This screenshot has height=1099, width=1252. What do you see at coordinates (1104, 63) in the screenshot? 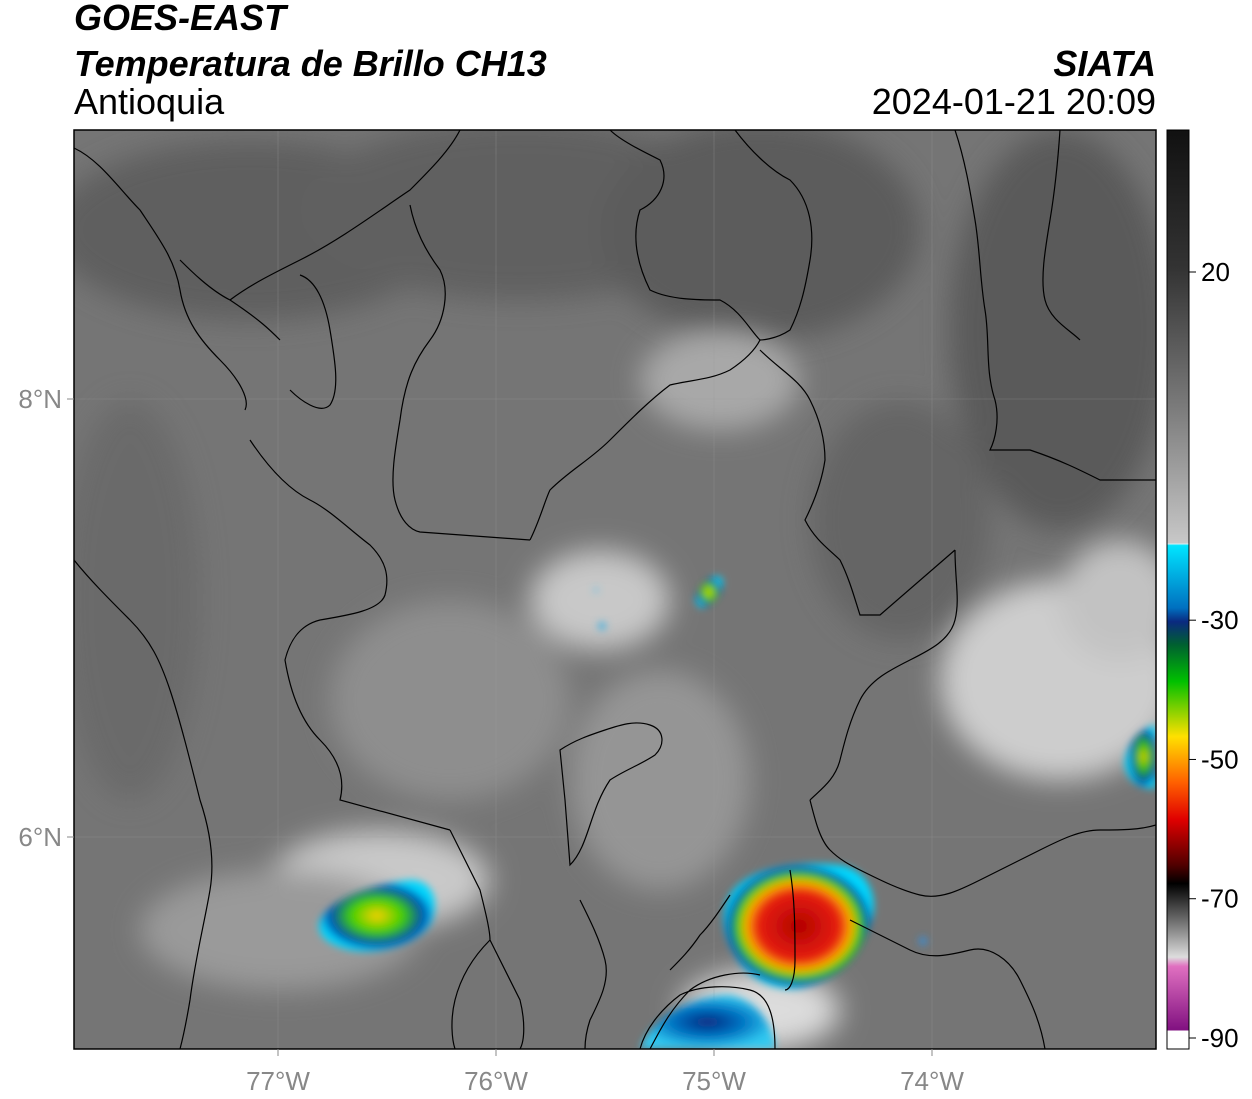
I see `organization-label: SIATA` at bounding box center [1104, 63].